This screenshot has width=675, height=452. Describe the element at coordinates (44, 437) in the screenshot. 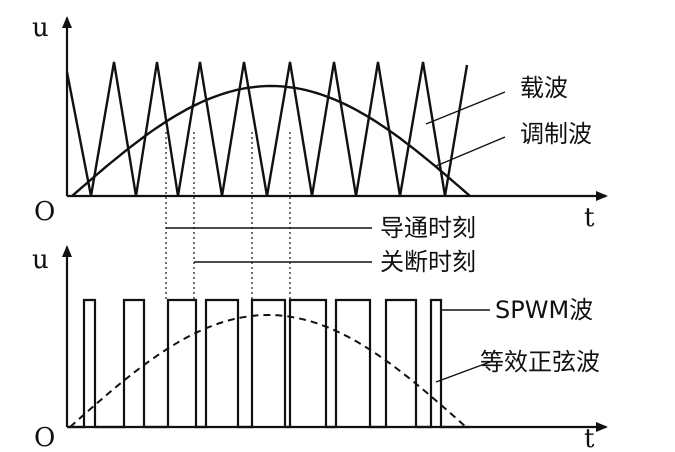

I see `bottom-origin-label: O` at that location.